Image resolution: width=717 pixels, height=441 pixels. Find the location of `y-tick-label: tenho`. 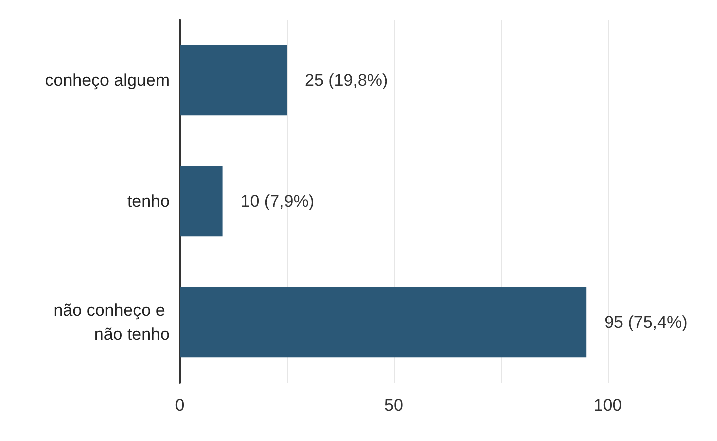

y-tick-label: tenho is located at coordinates (148, 201).